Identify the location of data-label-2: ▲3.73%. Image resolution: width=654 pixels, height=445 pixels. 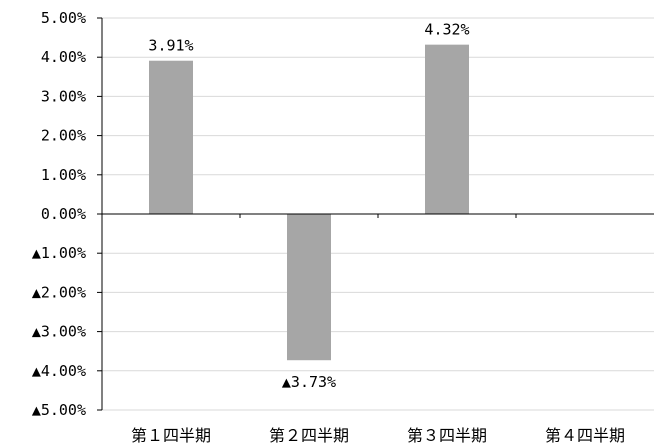
(309, 382).